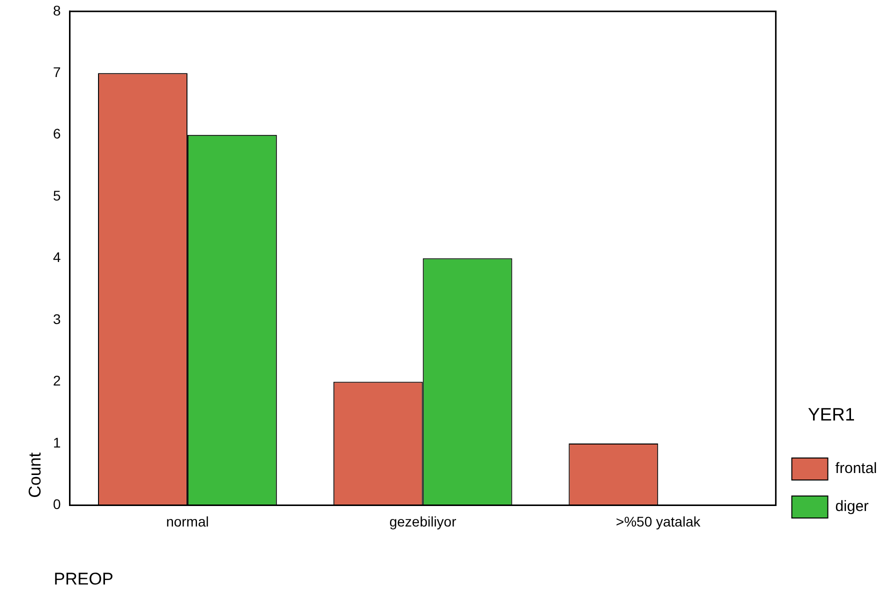  I want to click on y-axis-title: Count, so click(35, 475).